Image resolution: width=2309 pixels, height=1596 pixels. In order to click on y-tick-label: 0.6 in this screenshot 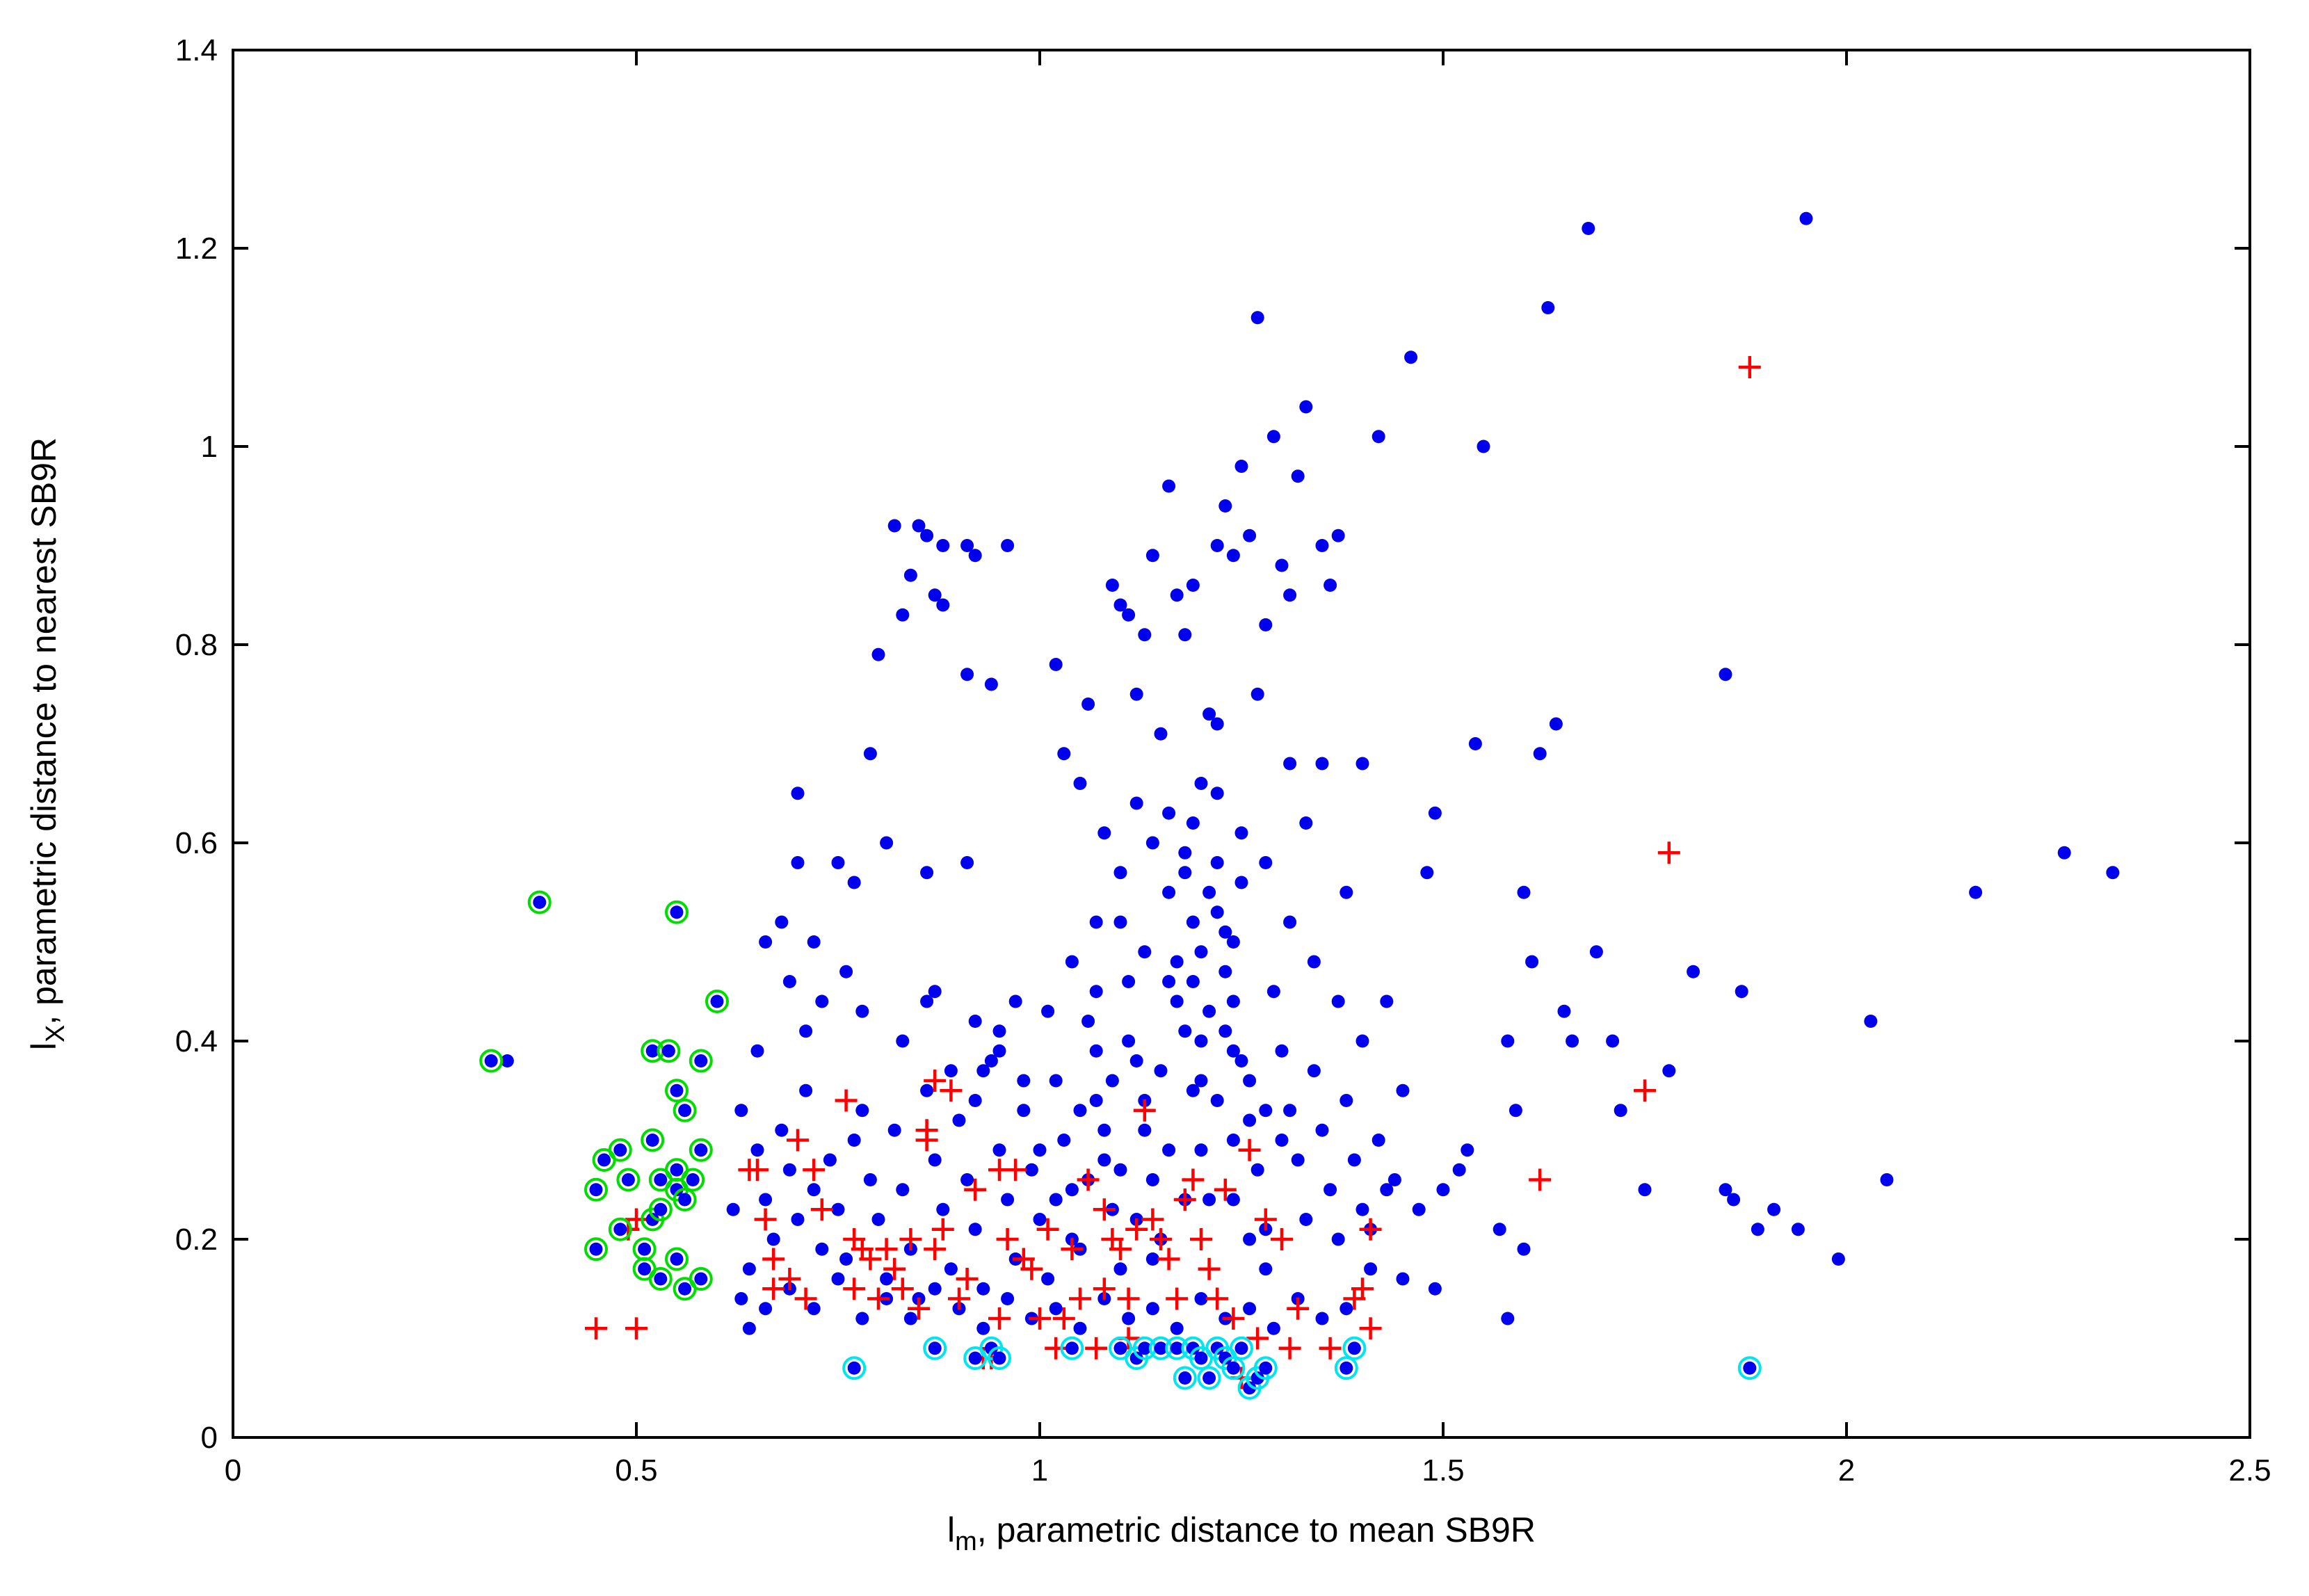, I will do `click(196, 843)`.